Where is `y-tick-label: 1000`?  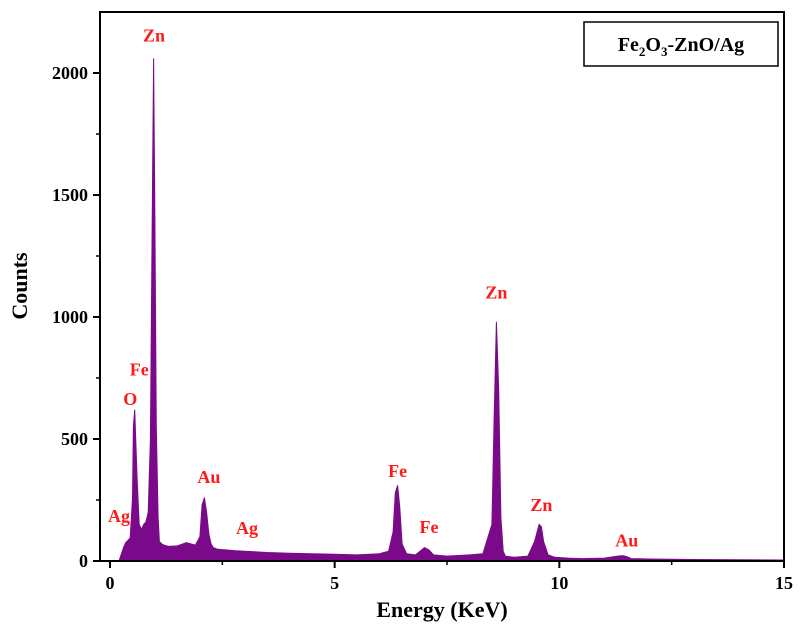
y-tick-label: 1000 is located at coordinates (70, 317).